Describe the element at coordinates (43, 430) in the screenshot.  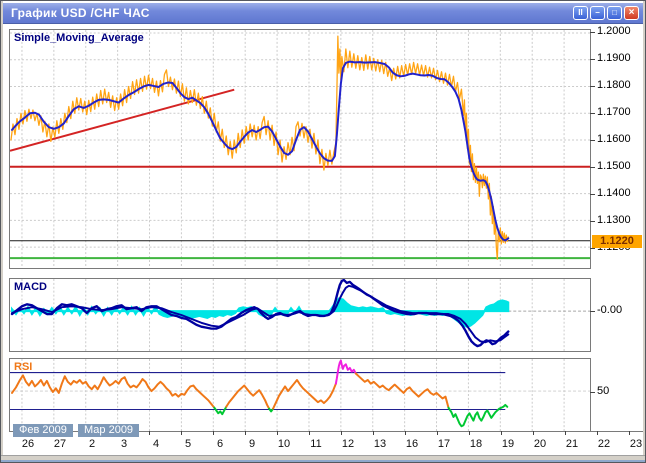
I see `month-badge: Фев 2009` at that location.